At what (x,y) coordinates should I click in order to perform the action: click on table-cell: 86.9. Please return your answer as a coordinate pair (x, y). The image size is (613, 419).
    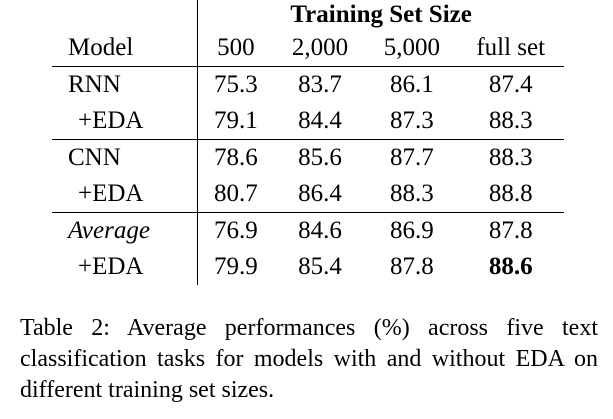
    Looking at the image, I should click on (412, 230).